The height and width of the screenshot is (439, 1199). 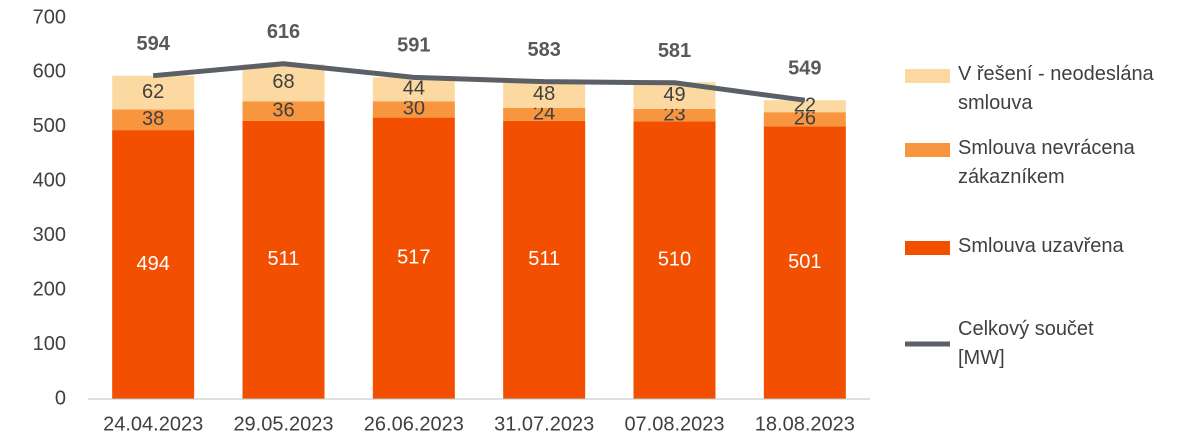 What do you see at coordinates (1041, 246) in the screenshot?
I see `legend-label: Smlouva uzavřena` at bounding box center [1041, 246].